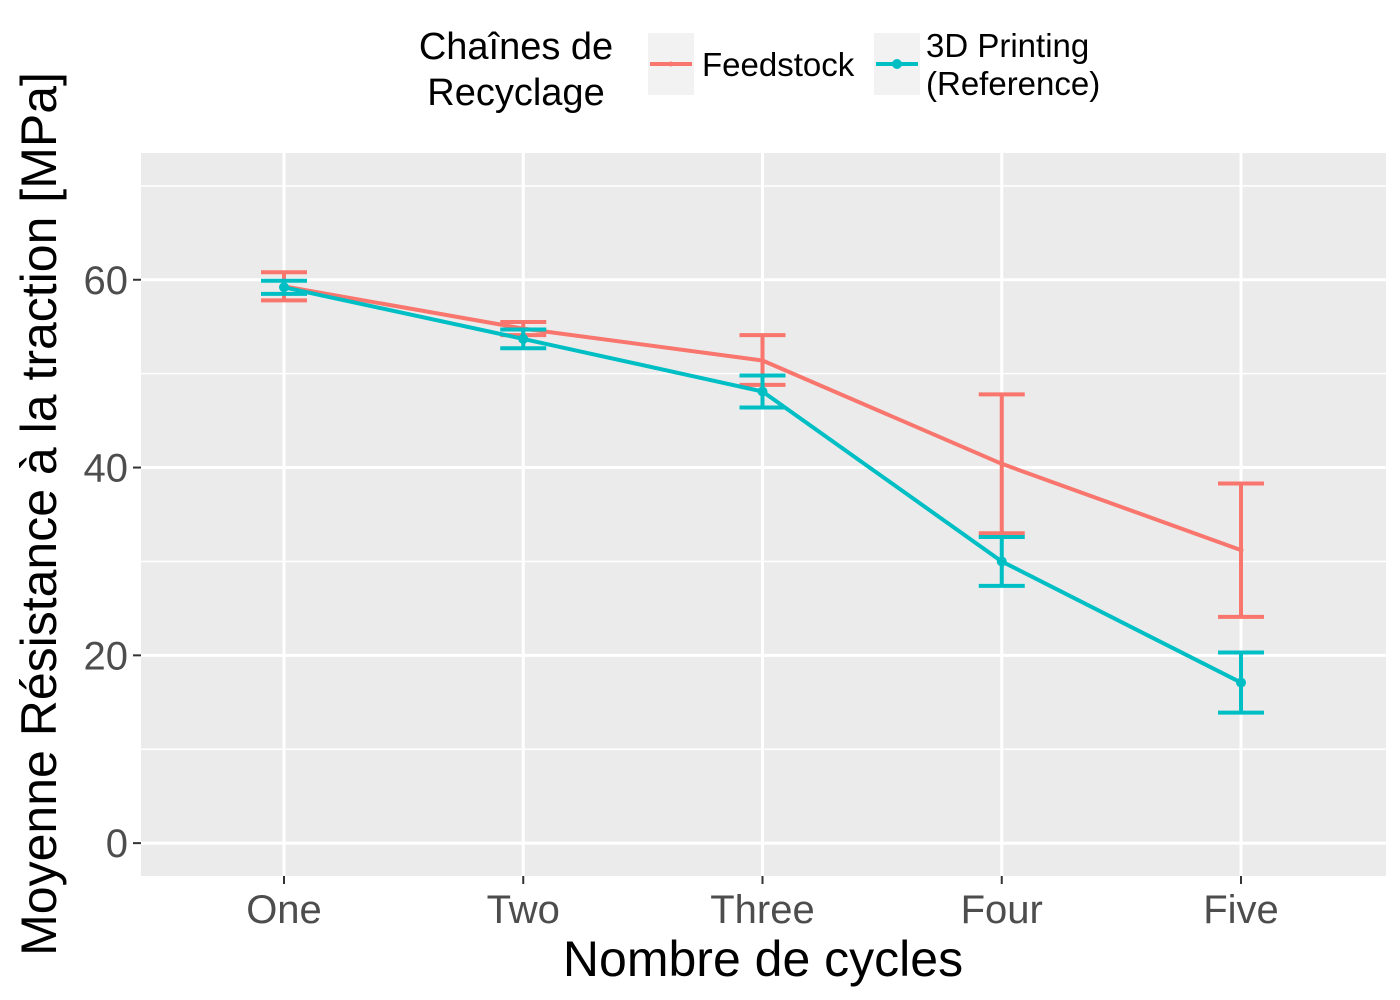  I want to click on y-tick-label: 20, so click(106, 656).